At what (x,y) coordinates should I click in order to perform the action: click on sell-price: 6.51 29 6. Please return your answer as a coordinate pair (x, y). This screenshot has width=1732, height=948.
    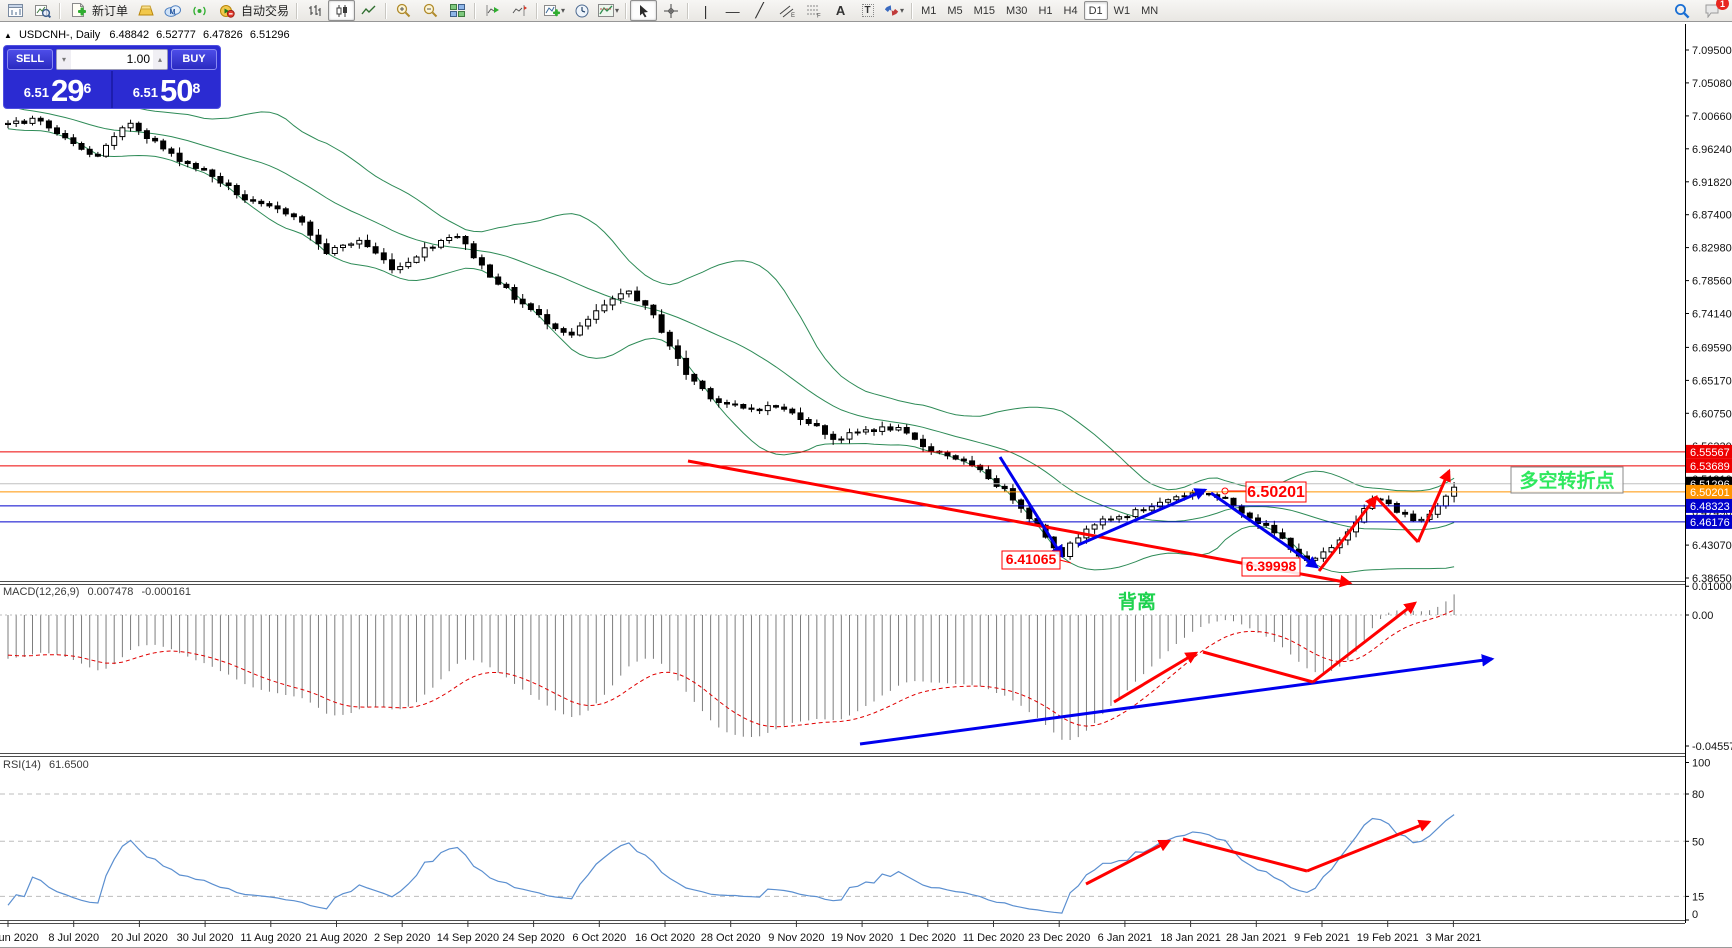
    Looking at the image, I should click on (58, 89).